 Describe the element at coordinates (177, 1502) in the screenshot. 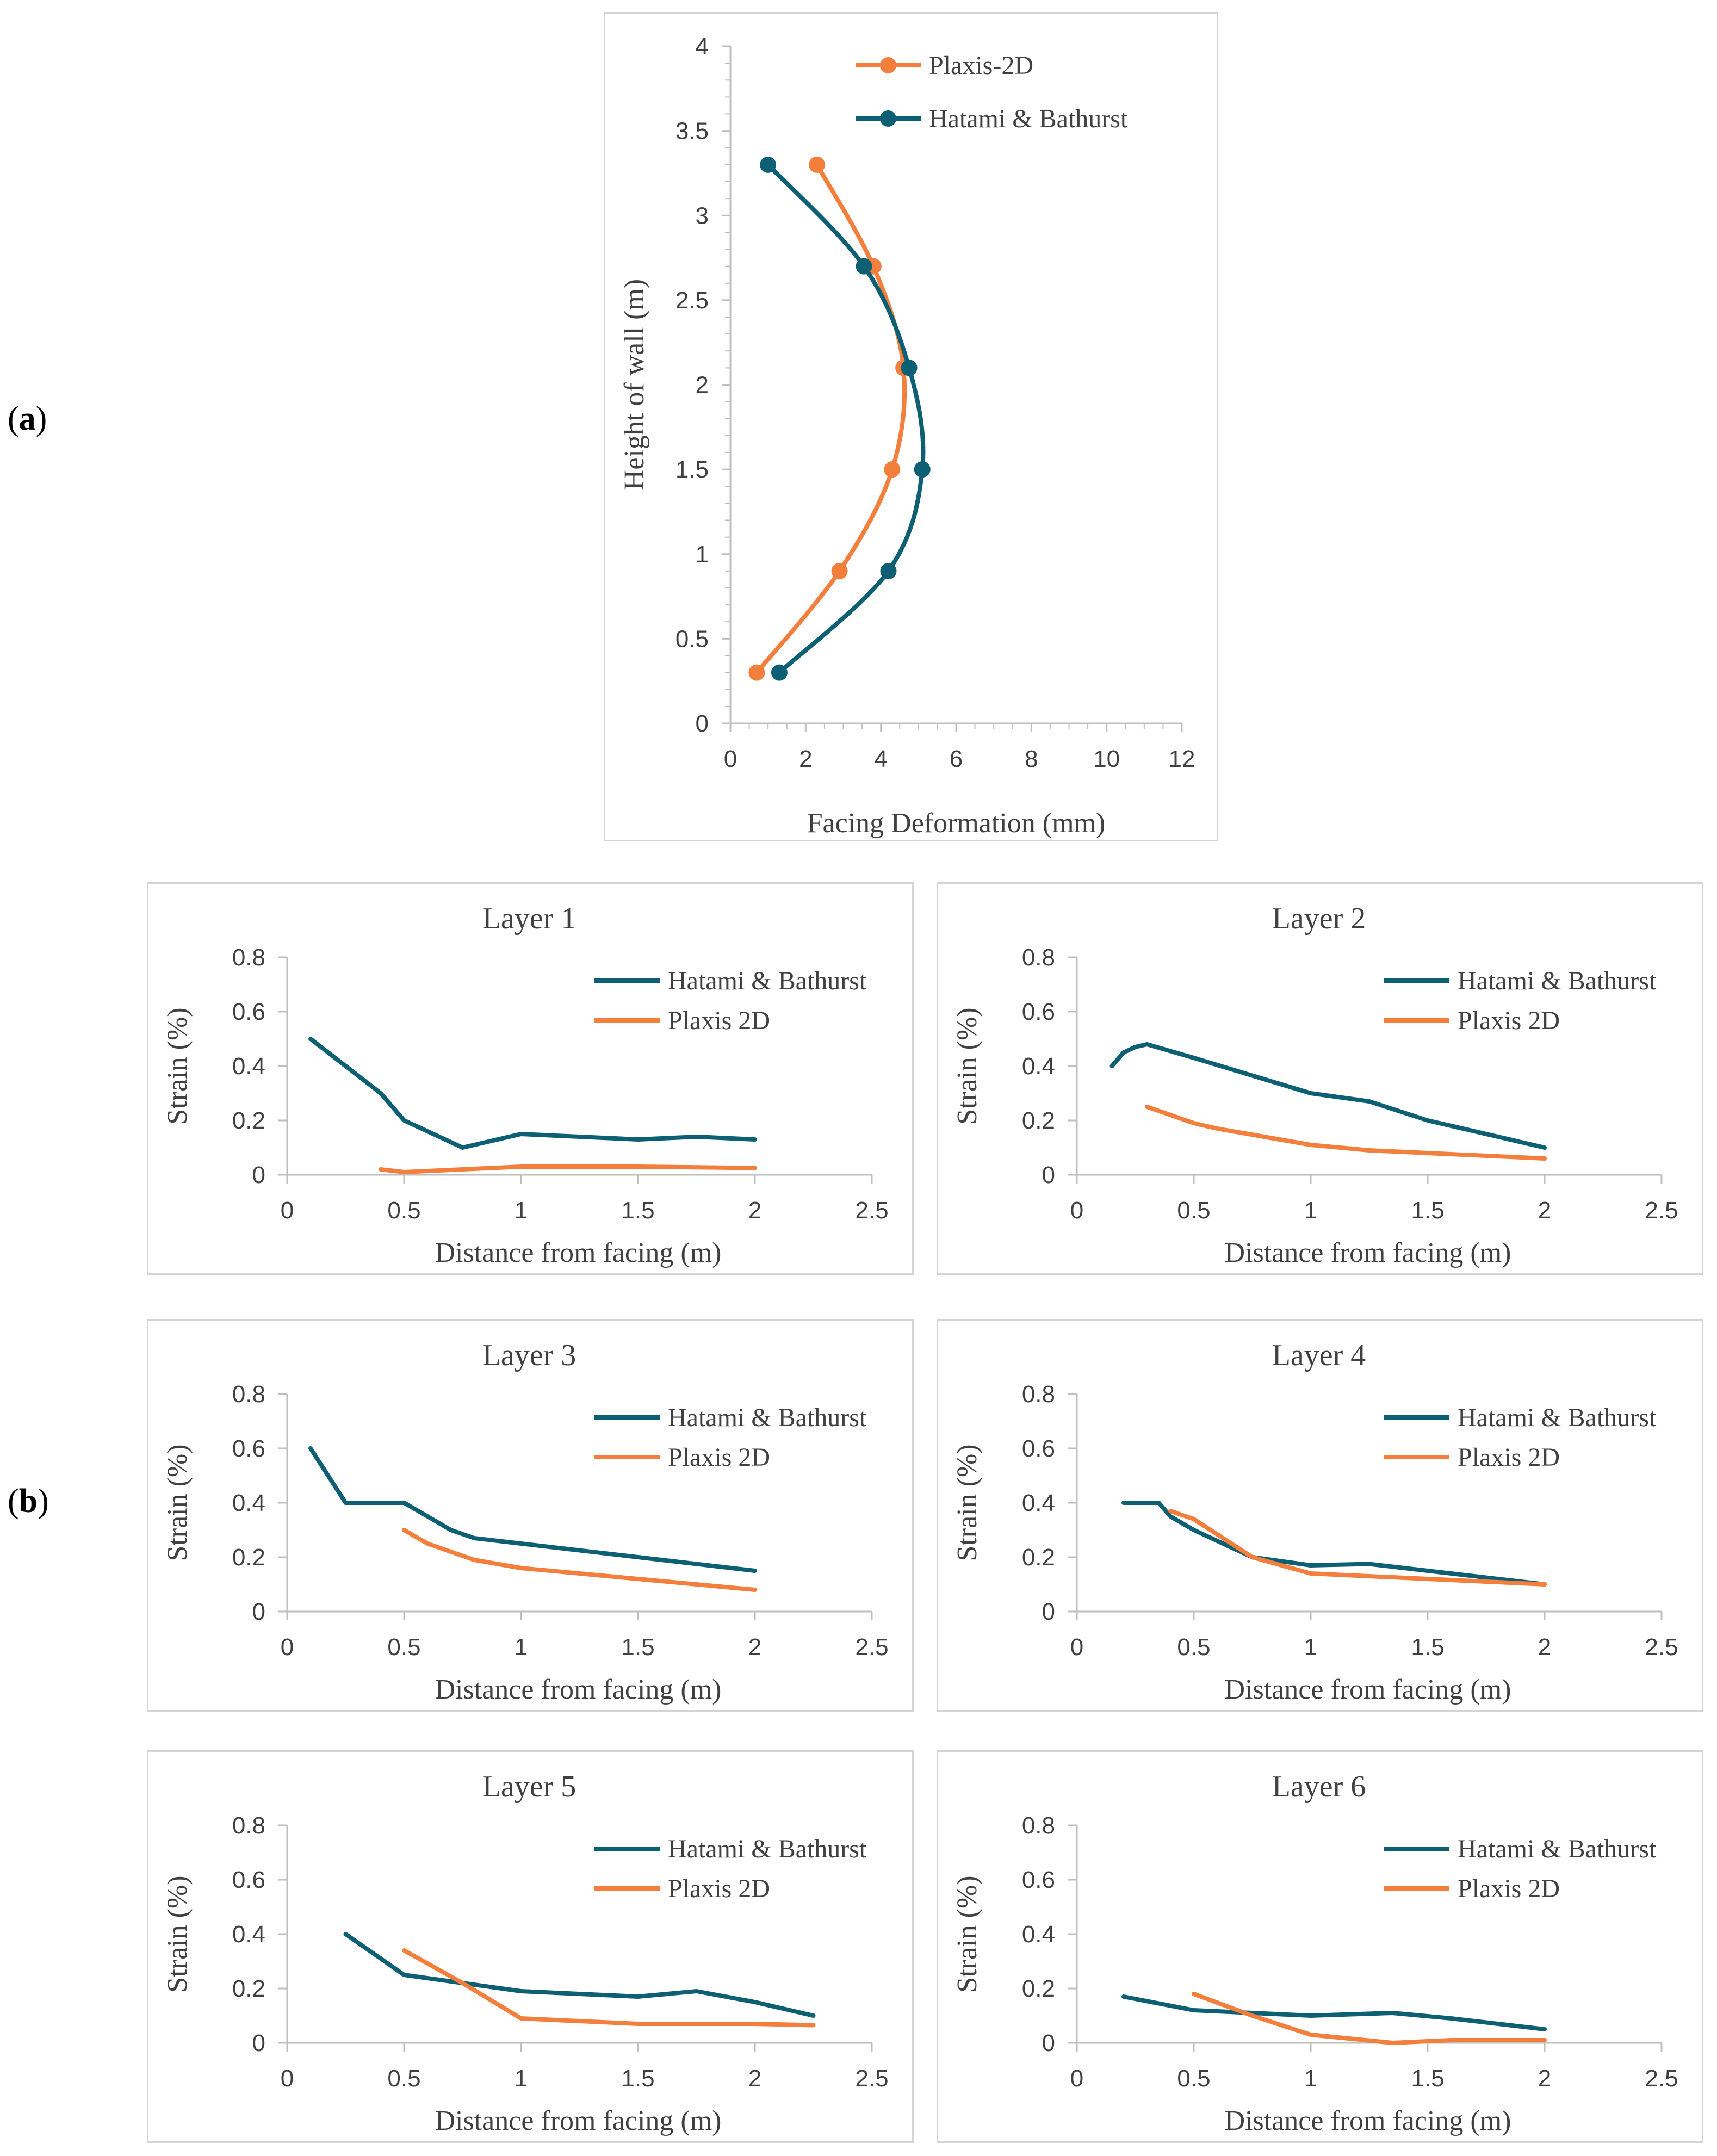

I see `layer3-y-axis-label: Strain (%)` at that location.